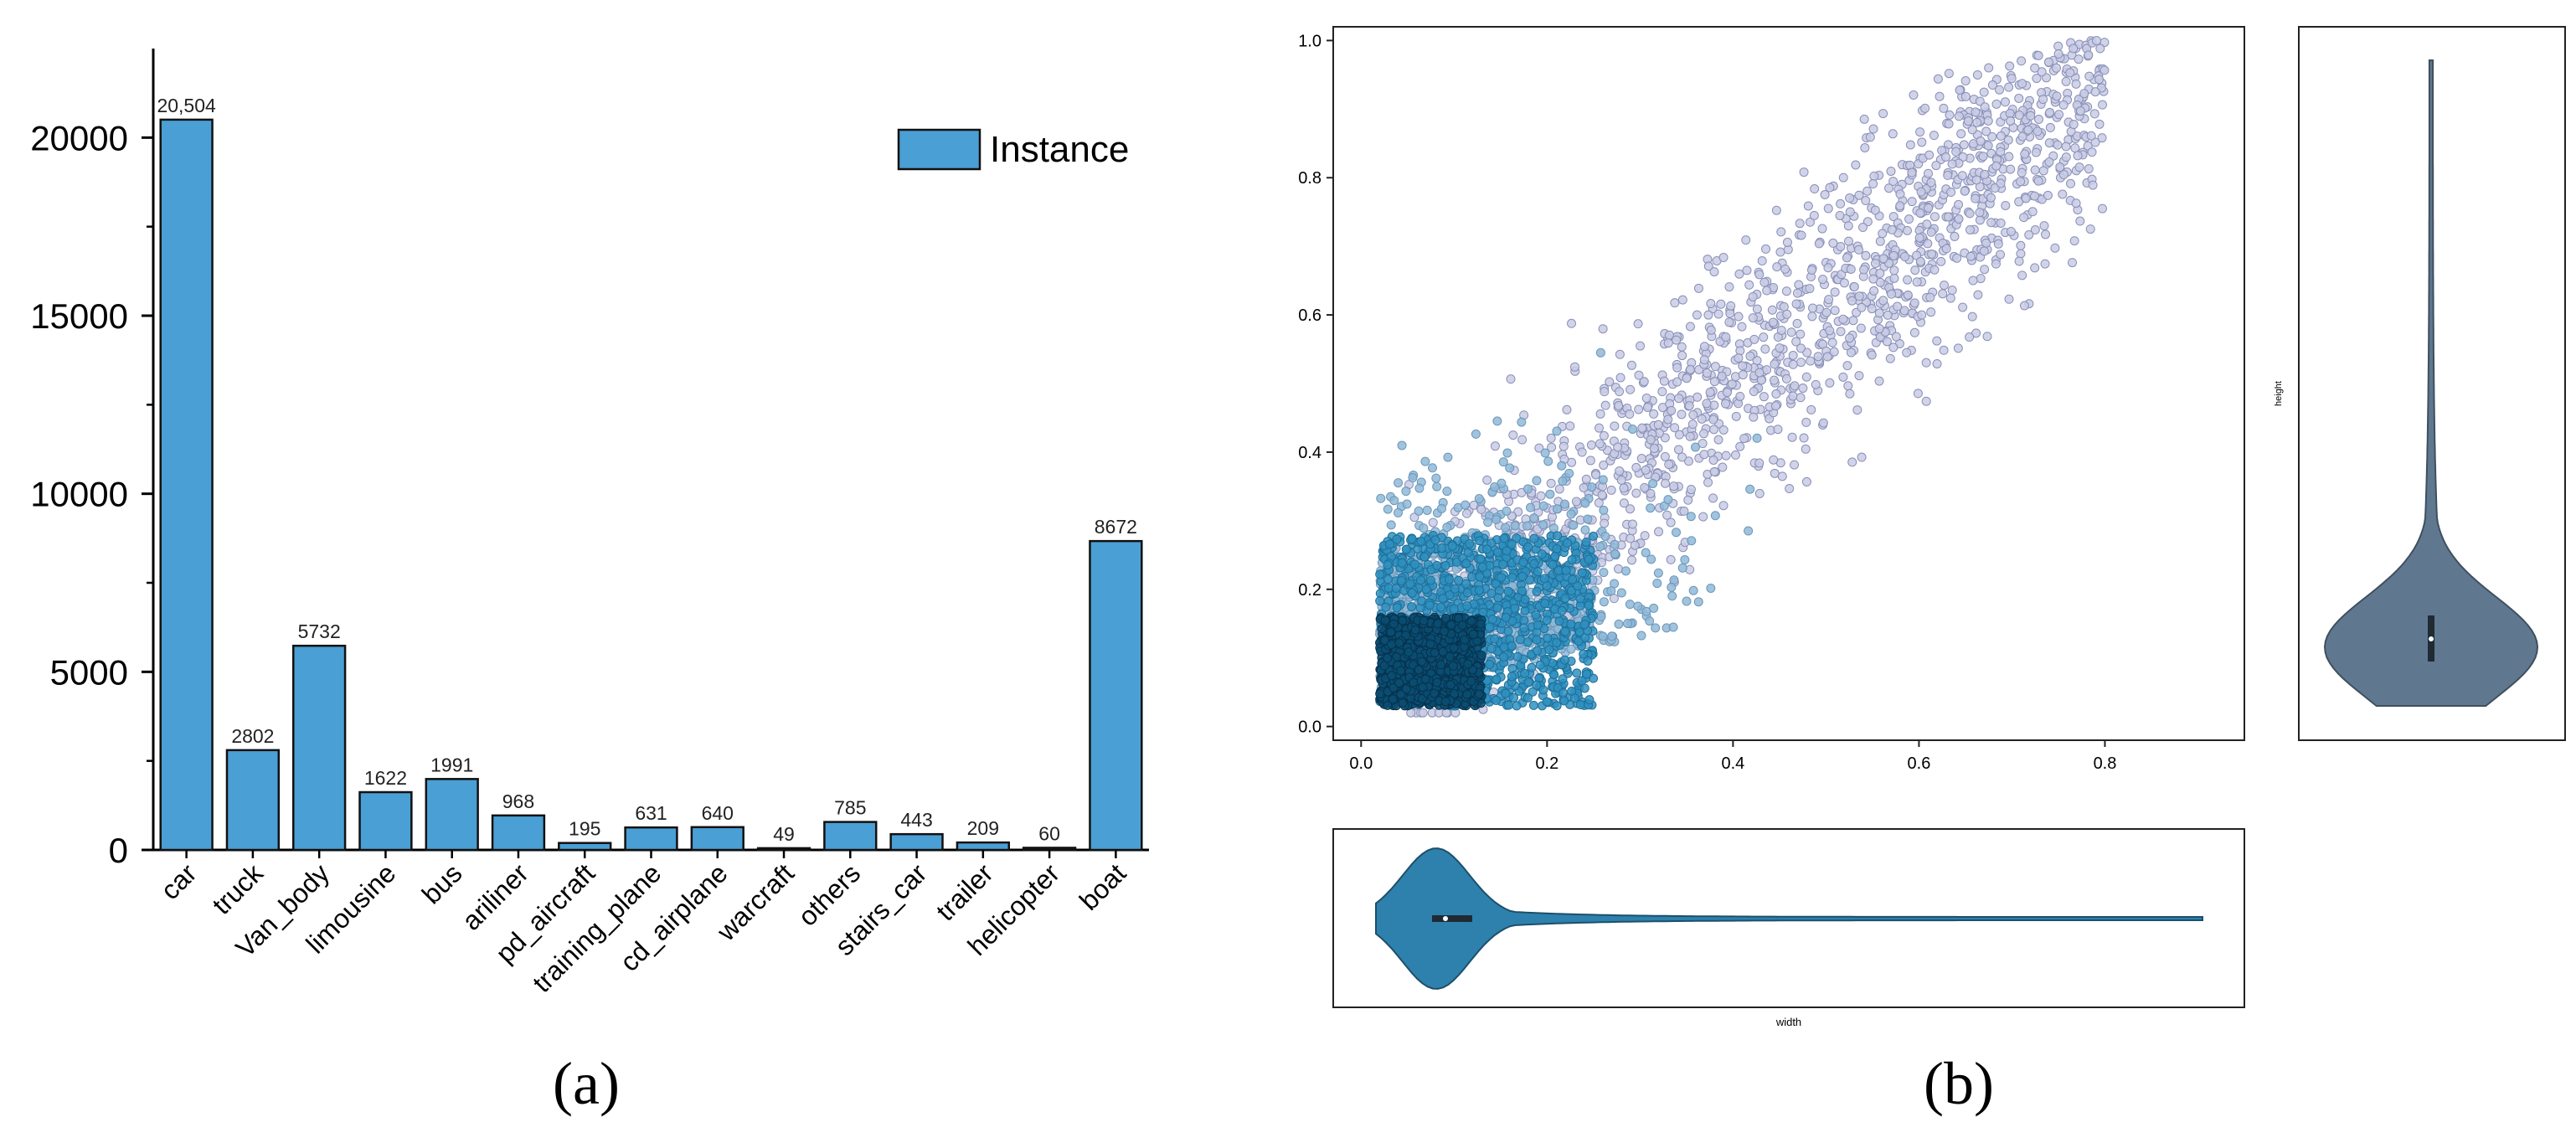  I want to click on data-label: 968, so click(518, 801).